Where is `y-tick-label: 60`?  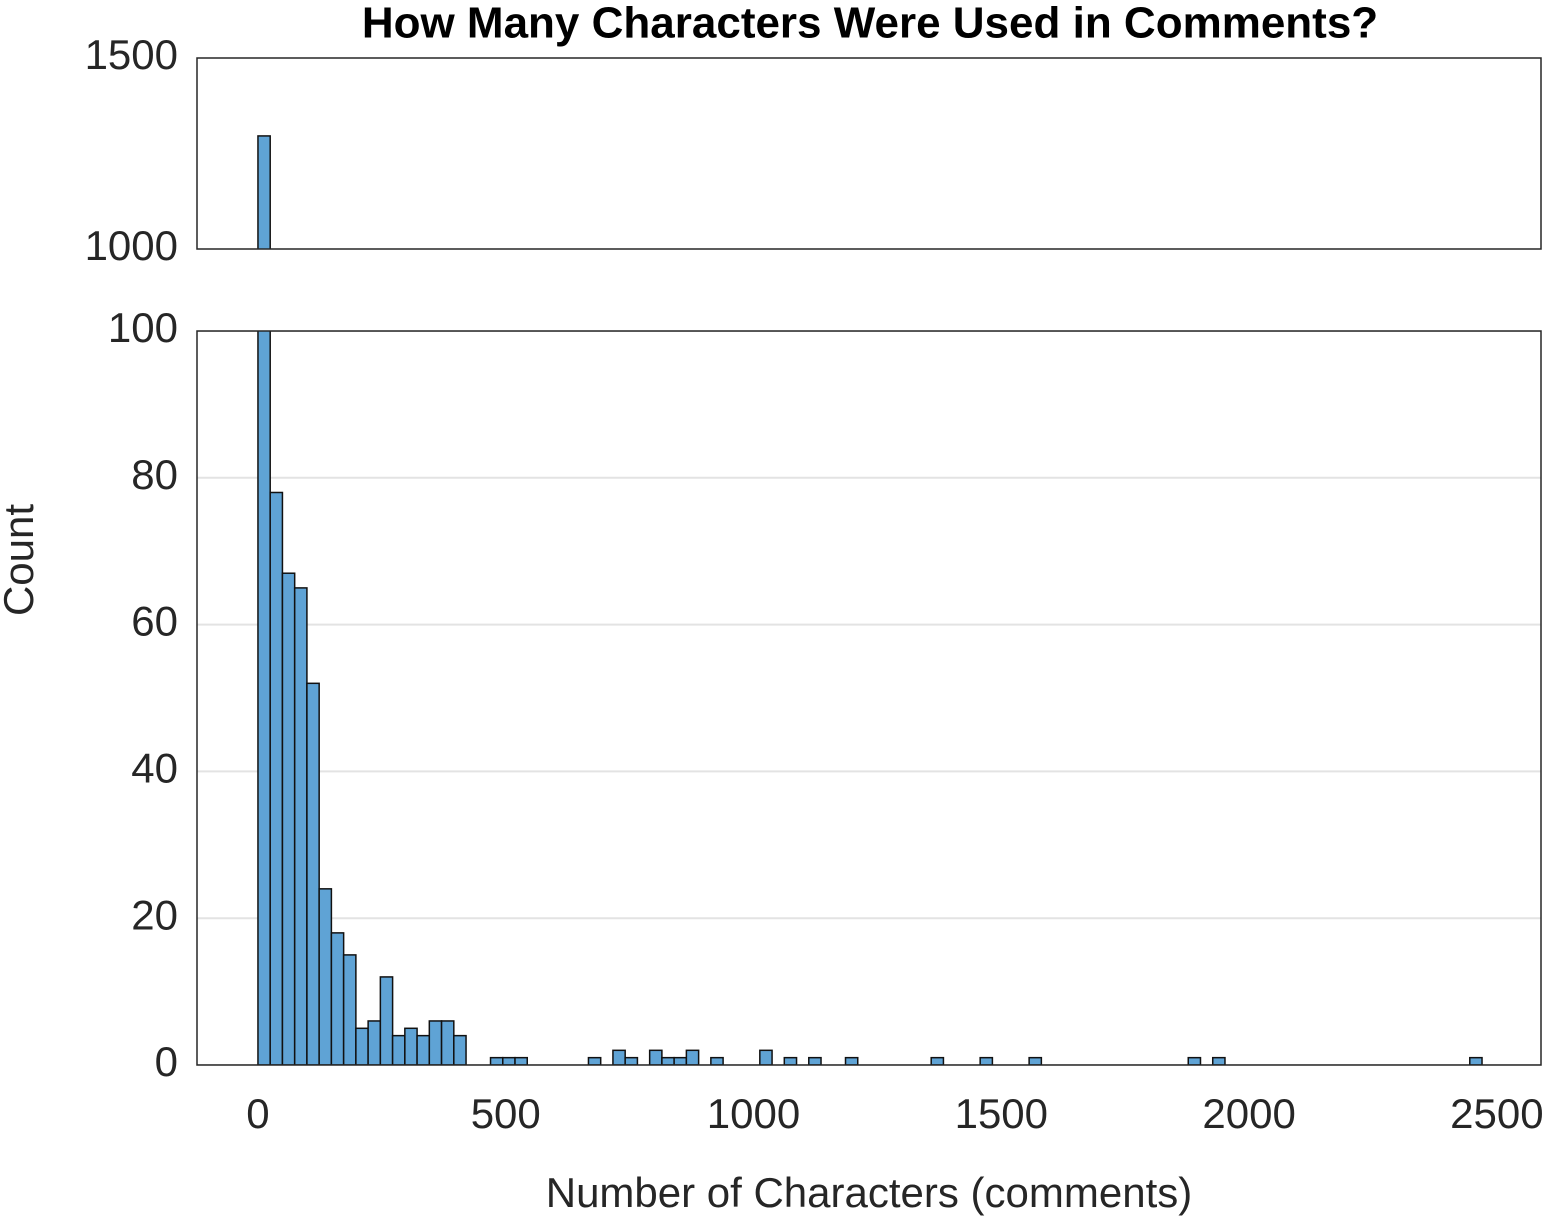
y-tick-label: 60 is located at coordinates (154, 621).